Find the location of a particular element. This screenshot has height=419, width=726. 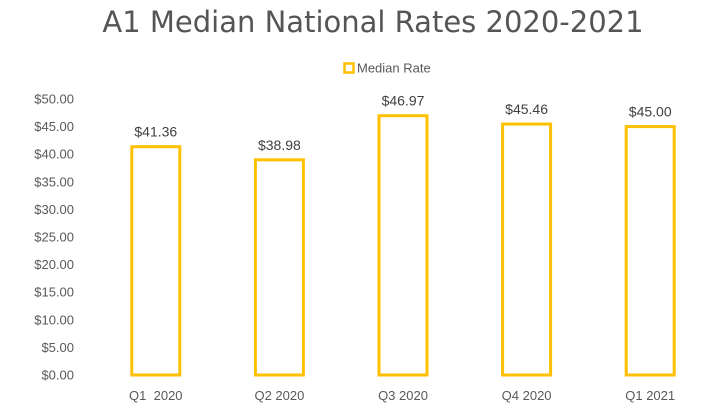

legend: Median Rate is located at coordinates (387, 68).